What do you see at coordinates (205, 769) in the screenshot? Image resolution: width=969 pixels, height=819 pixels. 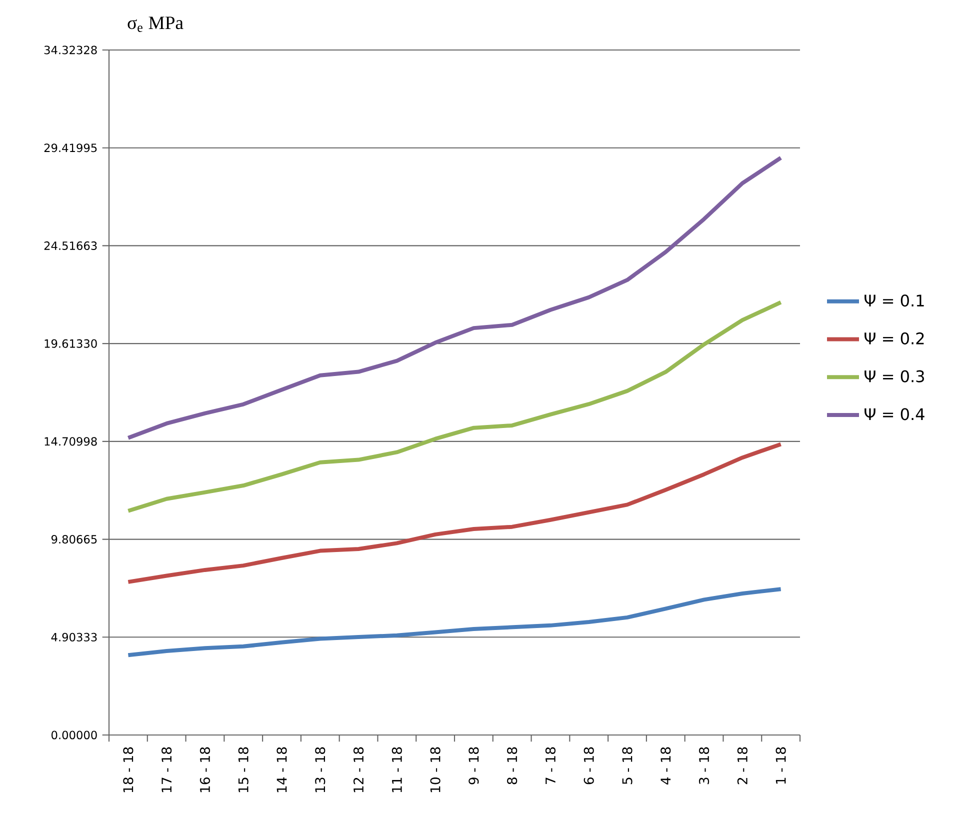 I see `x-tick-label: 16 - 18` at bounding box center [205, 769].